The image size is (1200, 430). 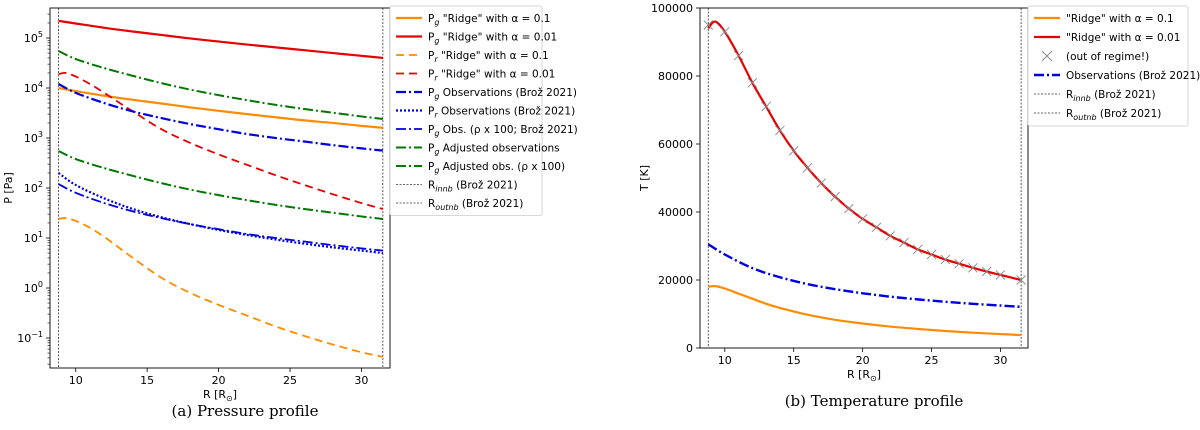 I want to click on legend-label-1: Pg "Ridge" with α = 0.01, so click(x=492, y=39).